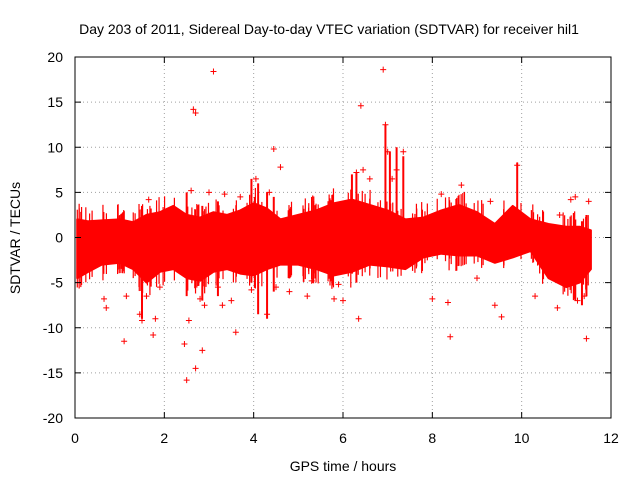 The width and height of the screenshot is (640, 480). I want to click on x-tick-label: 0, so click(75, 438).